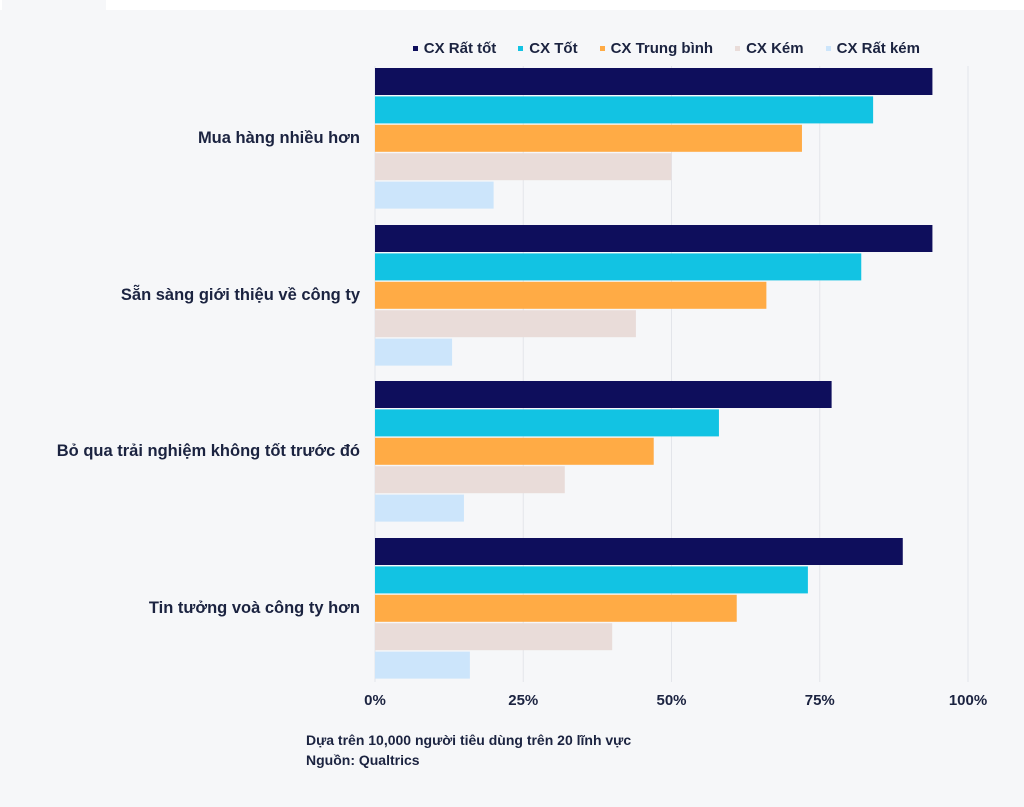  I want to click on legend-label: CX Rất tốt, so click(460, 48).